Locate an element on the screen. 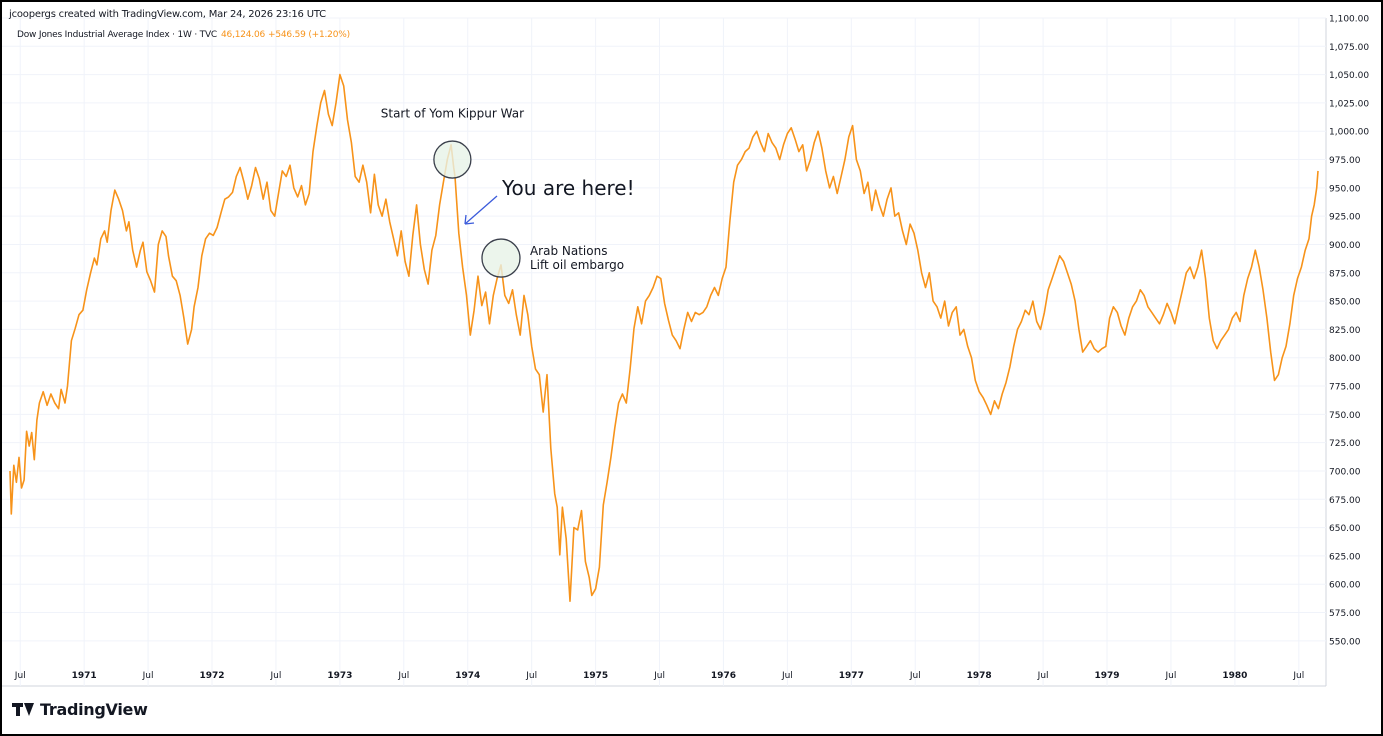 The width and height of the screenshot is (1383, 736). y-tick-label: 675.00 is located at coordinates (1345, 501).